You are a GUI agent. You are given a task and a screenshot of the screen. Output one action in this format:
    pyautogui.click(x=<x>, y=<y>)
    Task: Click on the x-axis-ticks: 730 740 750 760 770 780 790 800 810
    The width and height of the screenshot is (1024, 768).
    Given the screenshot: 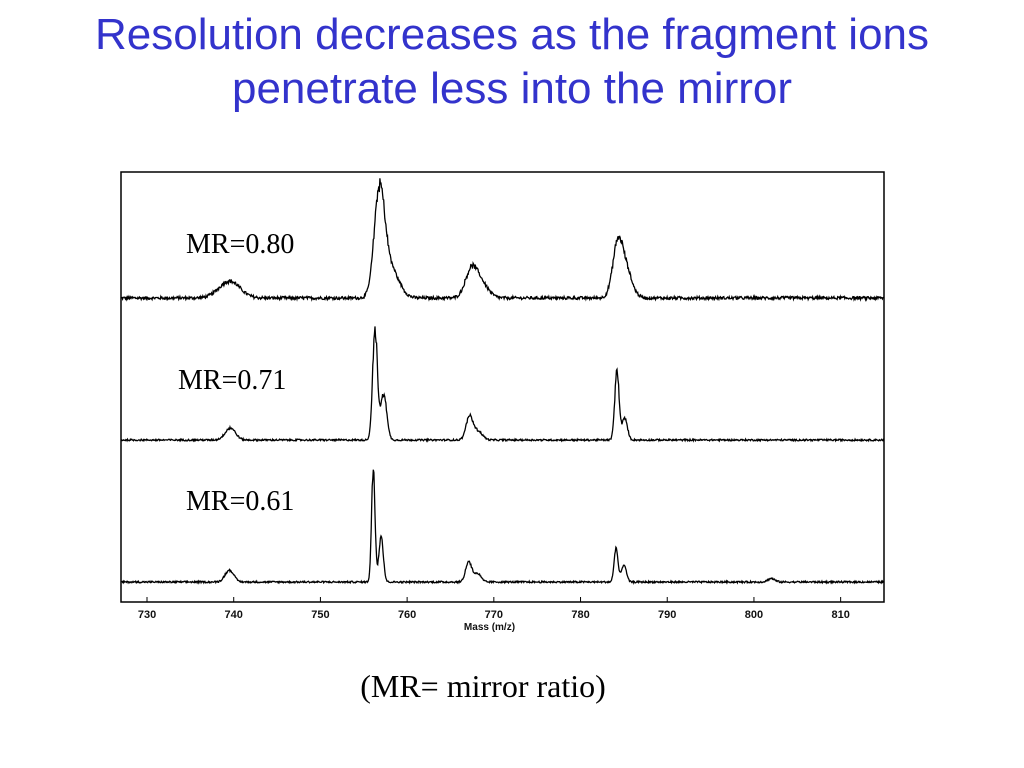 What is the action you would take?
    pyautogui.click(x=494, y=609)
    